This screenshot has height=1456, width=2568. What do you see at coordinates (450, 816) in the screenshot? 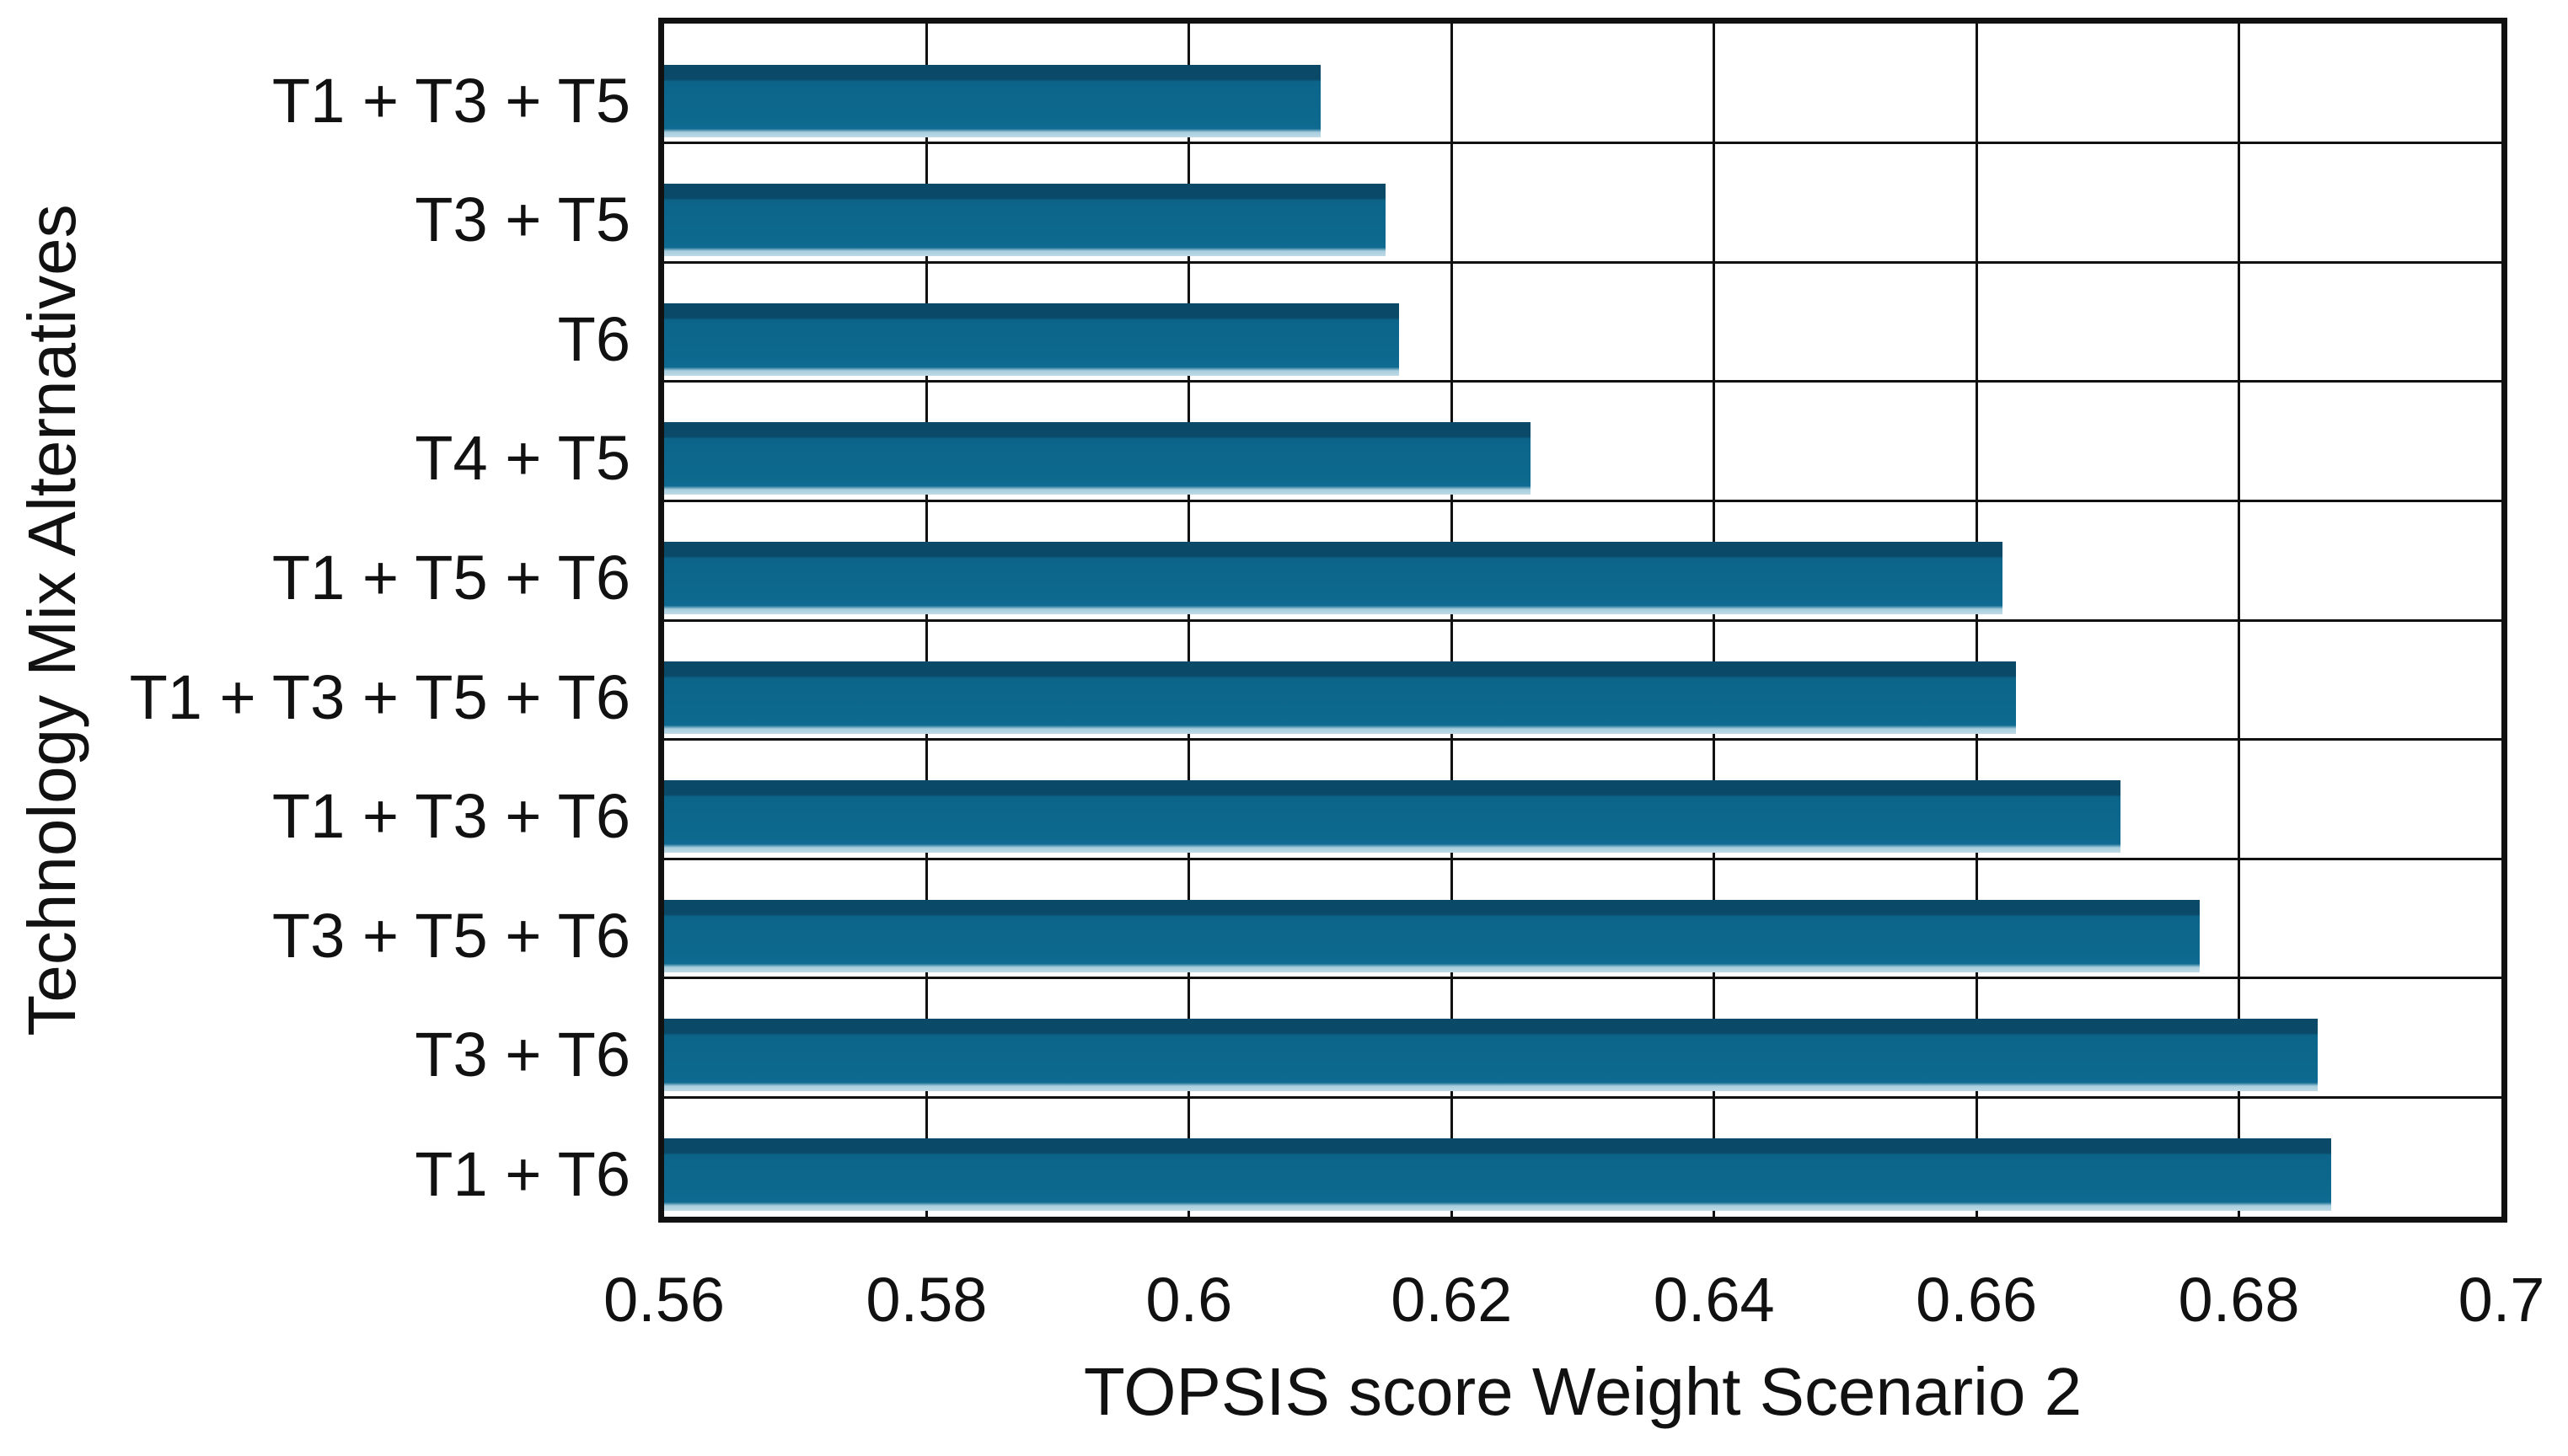
I see `y-tick-label: T1 + T3 + T6` at bounding box center [450, 816].